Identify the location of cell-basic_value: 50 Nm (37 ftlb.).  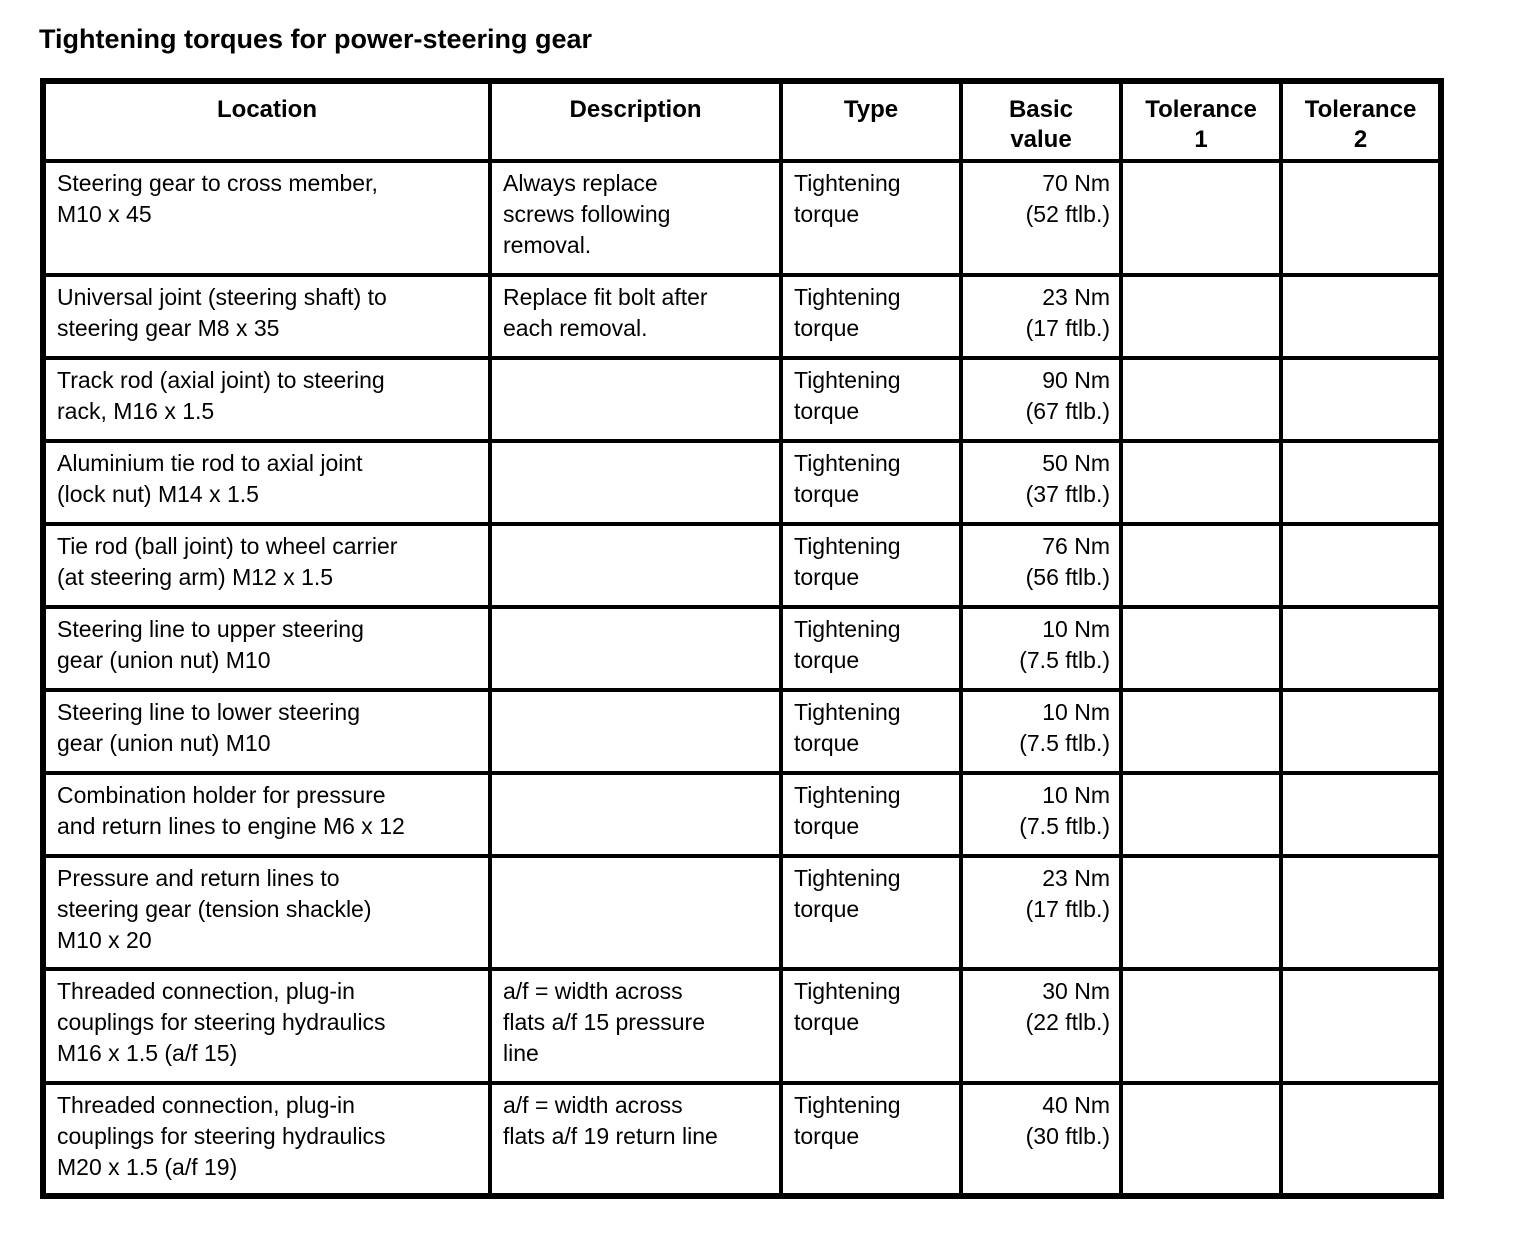
(1041, 482).